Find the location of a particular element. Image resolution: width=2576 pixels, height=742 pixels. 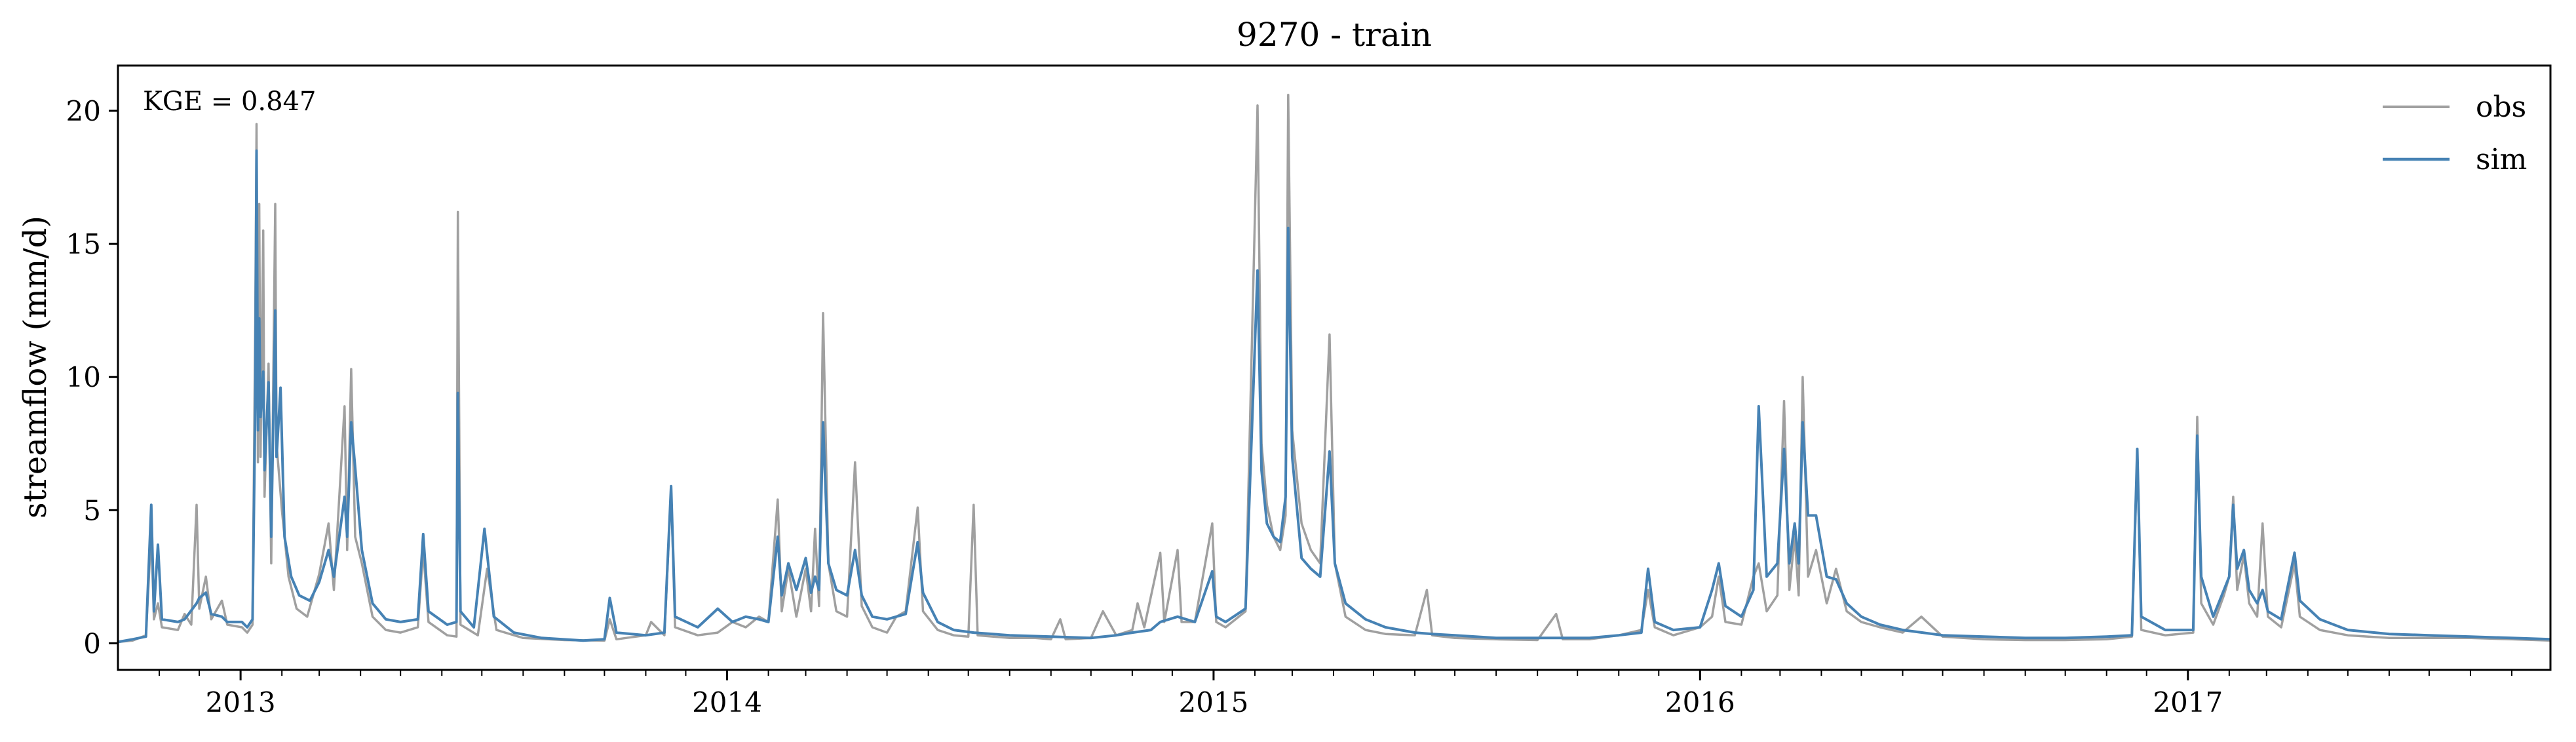

legend: obs sim is located at coordinates (2455, 133).